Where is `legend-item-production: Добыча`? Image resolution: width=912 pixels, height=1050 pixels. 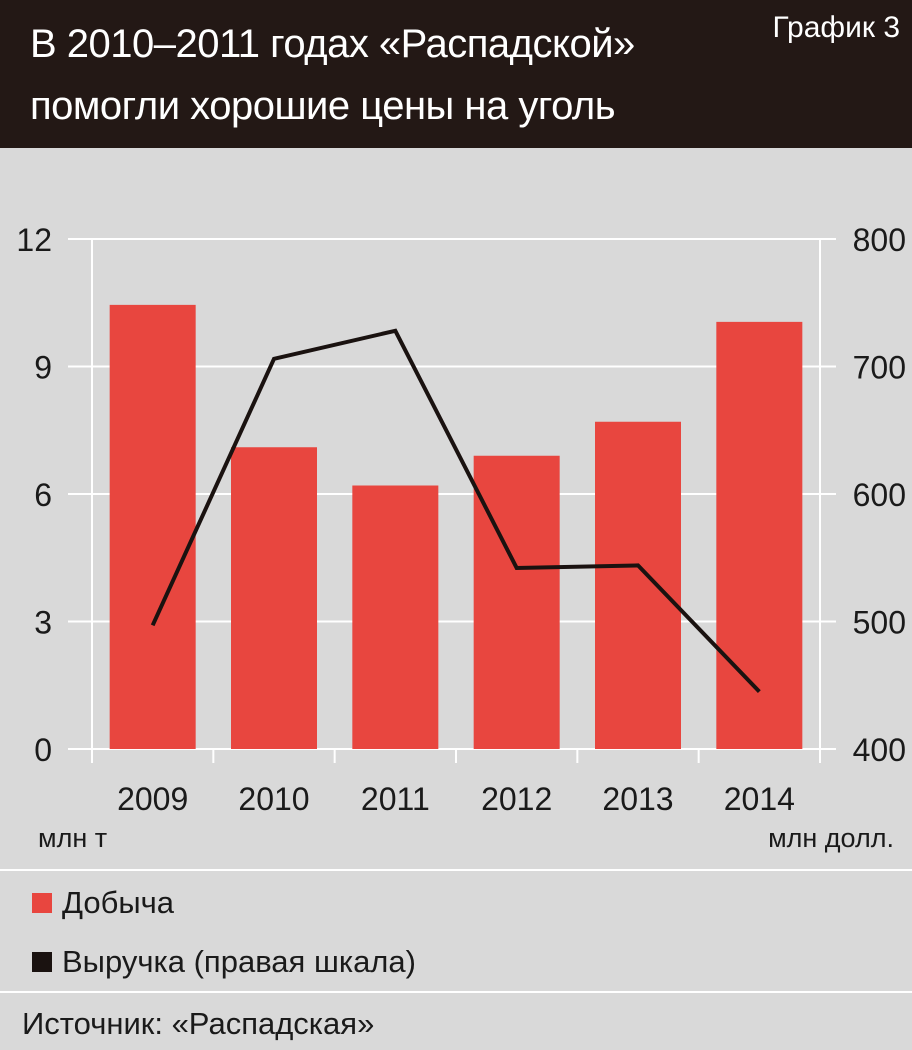 legend-item-production: Добыча is located at coordinates (103, 903).